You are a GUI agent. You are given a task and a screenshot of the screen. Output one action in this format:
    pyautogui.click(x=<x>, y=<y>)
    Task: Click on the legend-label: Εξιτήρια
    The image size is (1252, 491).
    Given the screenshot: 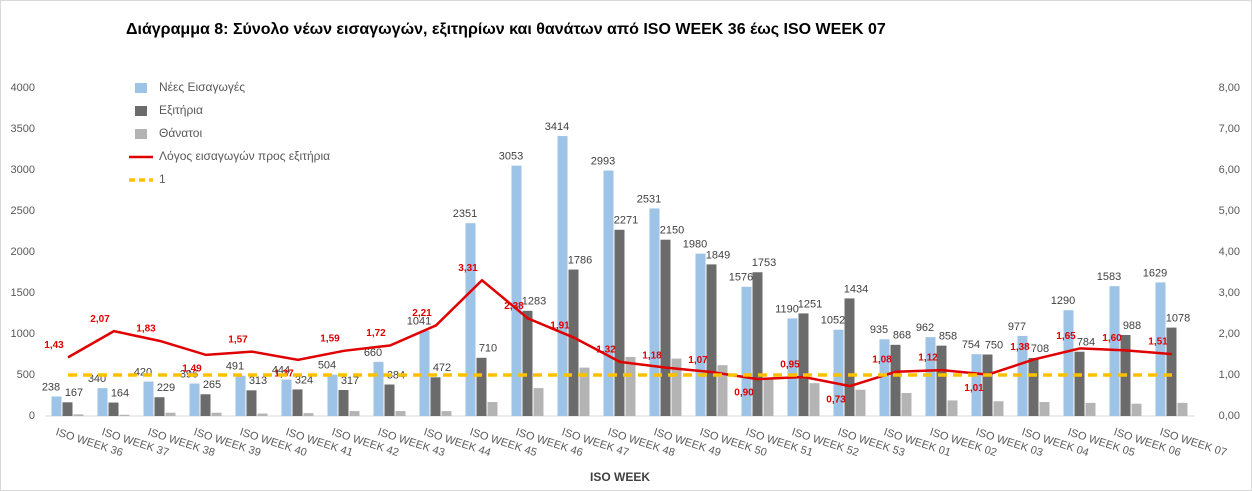 What is the action you would take?
    pyautogui.click(x=181, y=110)
    